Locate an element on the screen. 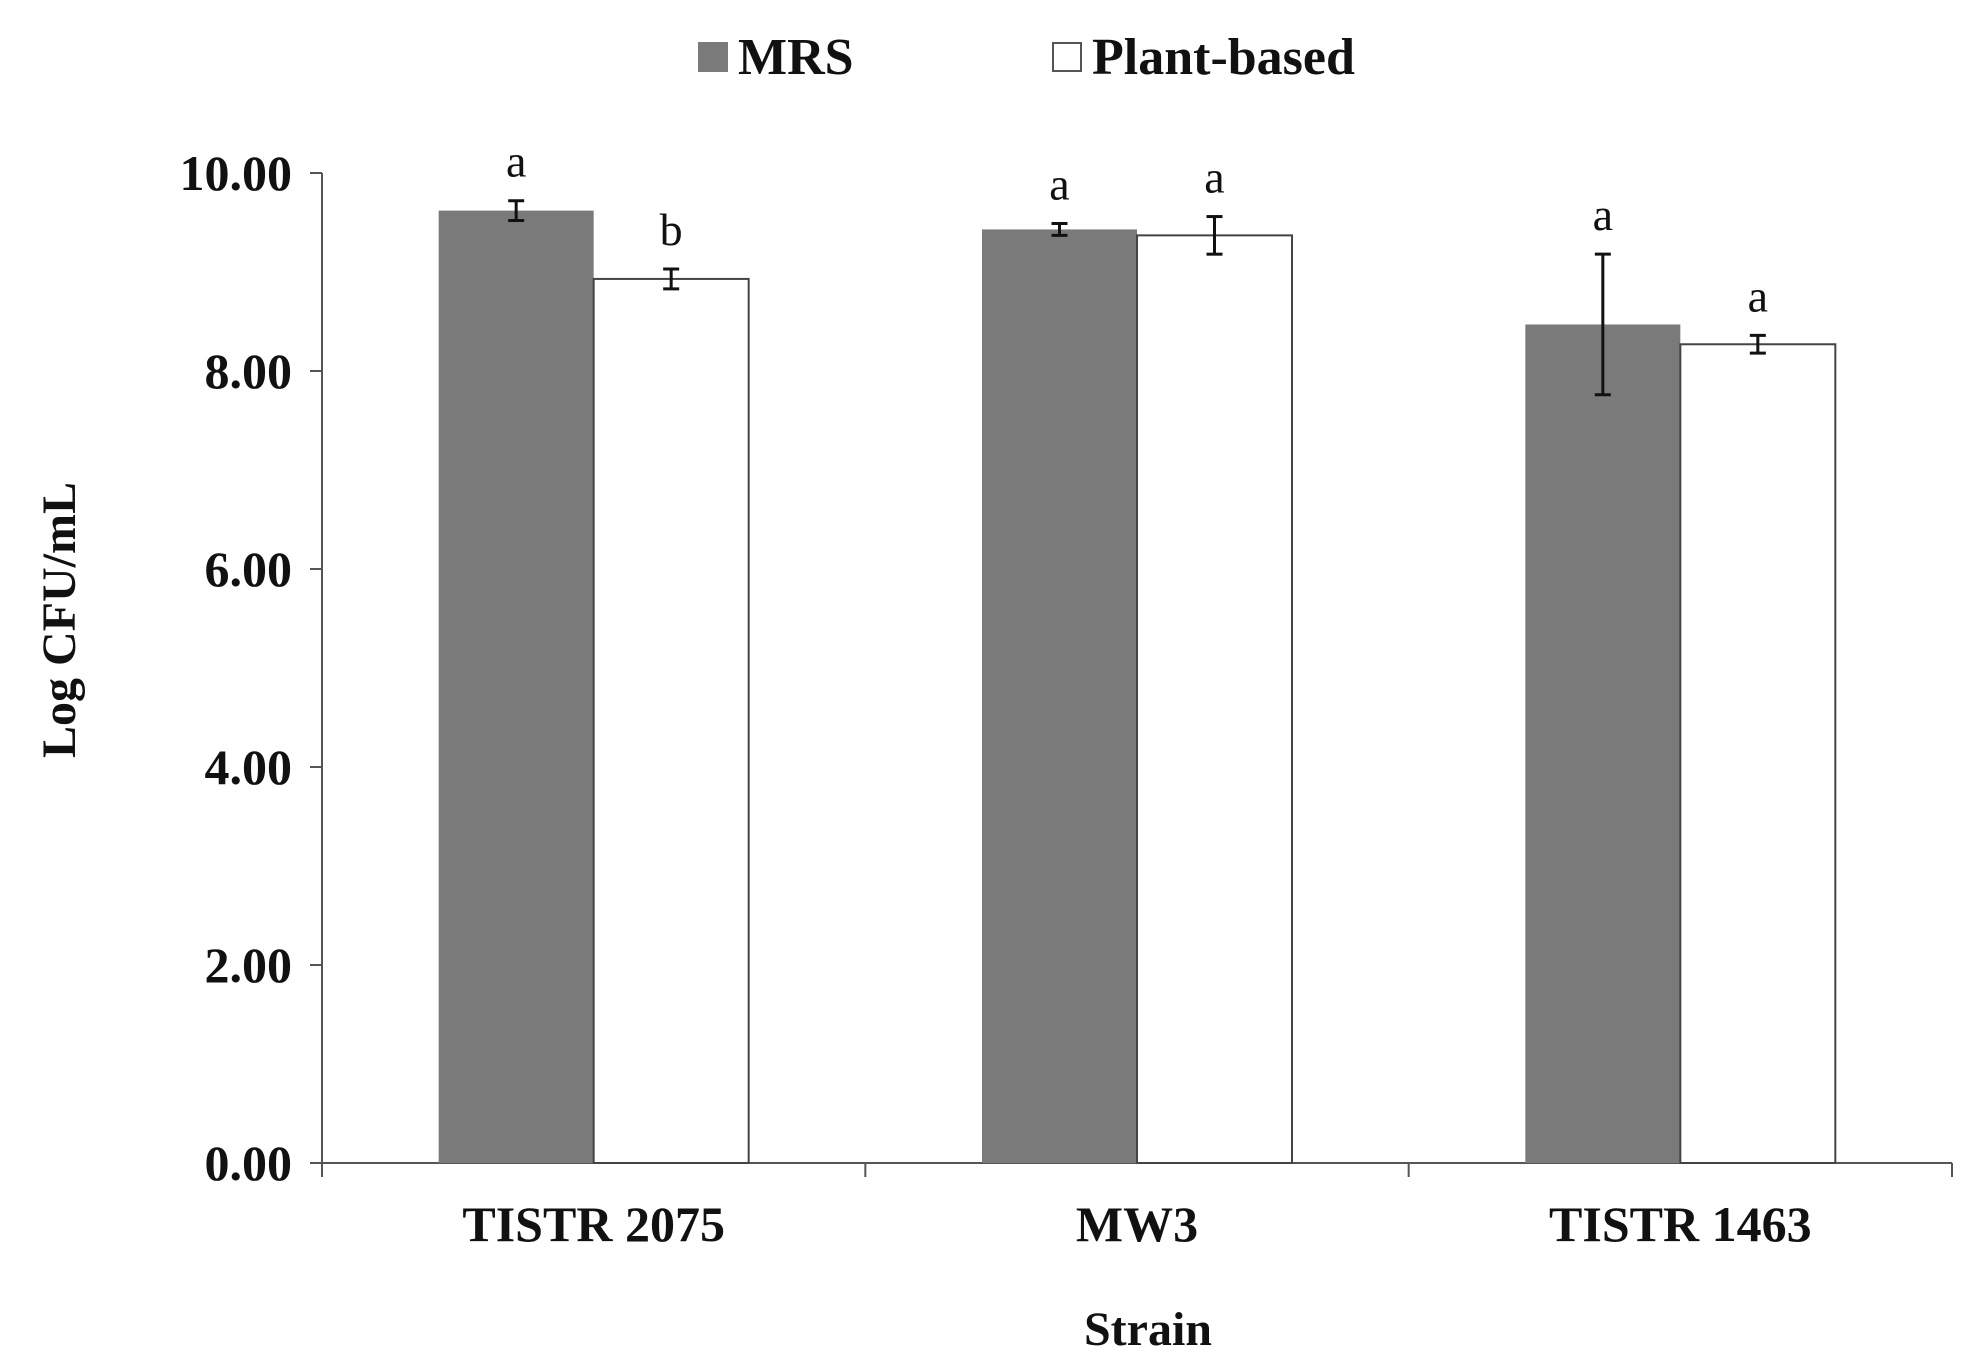  legend-label-plant-based: Plant-based is located at coordinates (1223, 57).